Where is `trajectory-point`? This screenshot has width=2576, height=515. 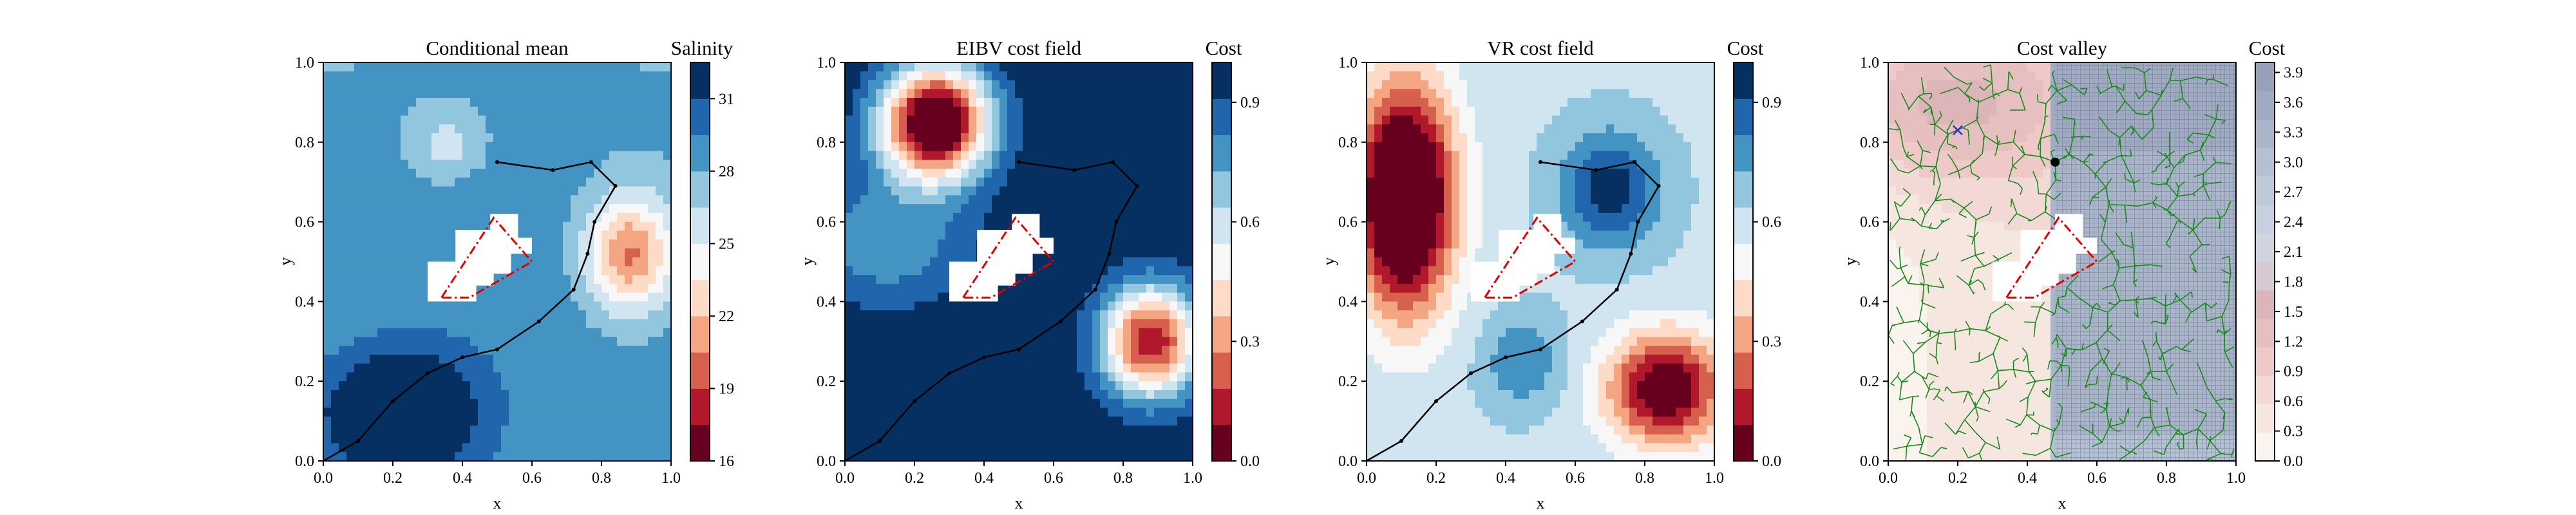
trajectory-point is located at coordinates (1019, 349).